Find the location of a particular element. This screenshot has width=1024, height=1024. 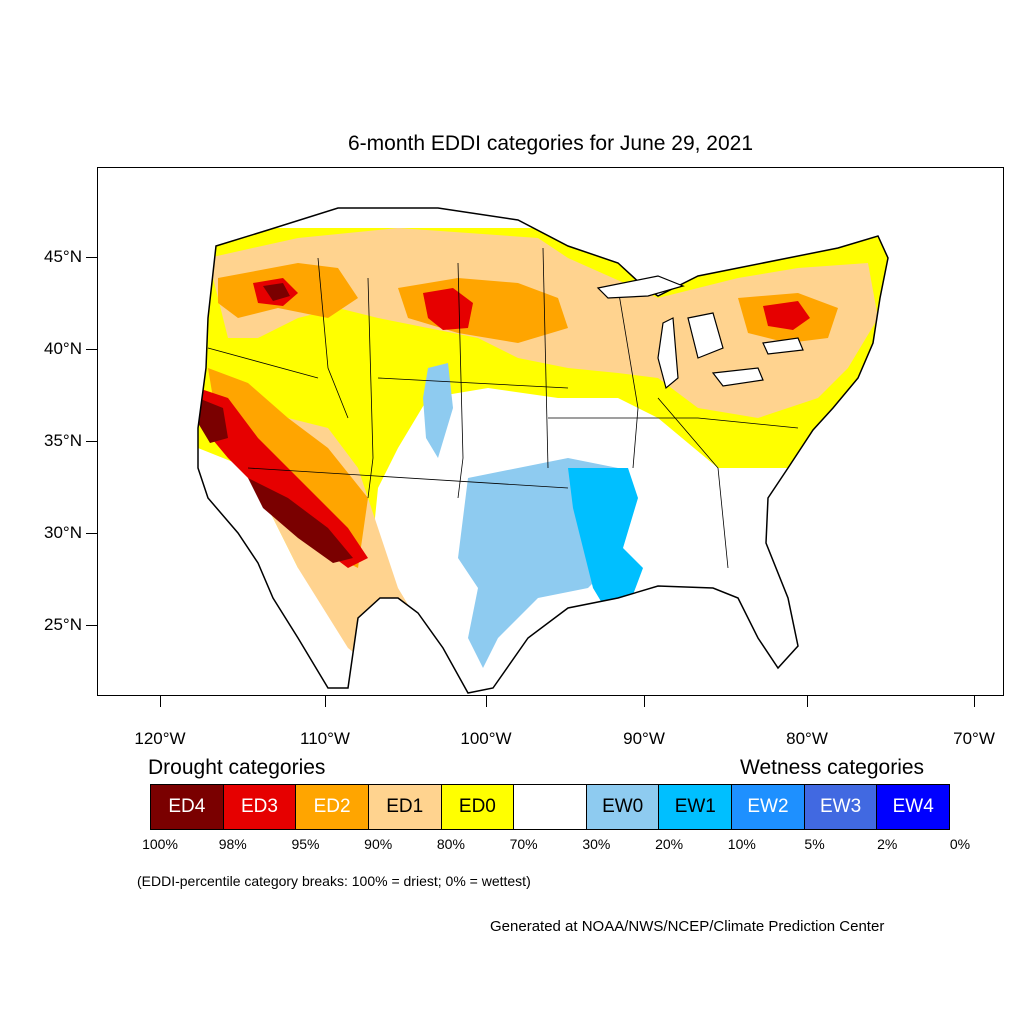

great-lakes is located at coordinates (700, 332).